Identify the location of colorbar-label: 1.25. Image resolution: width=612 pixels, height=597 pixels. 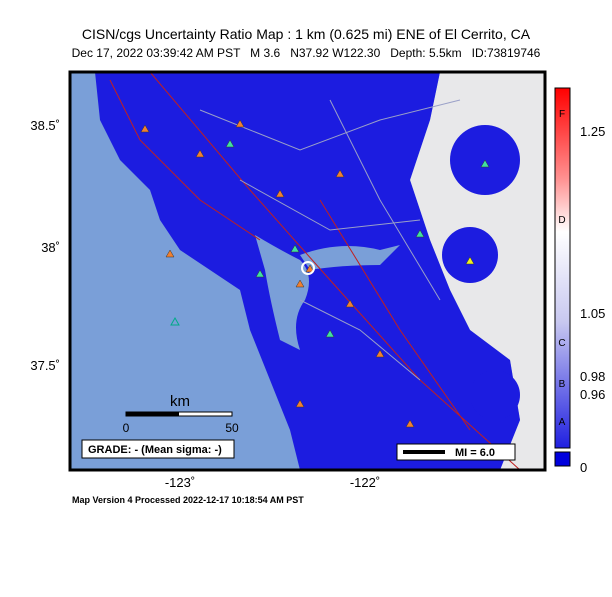
(592, 131).